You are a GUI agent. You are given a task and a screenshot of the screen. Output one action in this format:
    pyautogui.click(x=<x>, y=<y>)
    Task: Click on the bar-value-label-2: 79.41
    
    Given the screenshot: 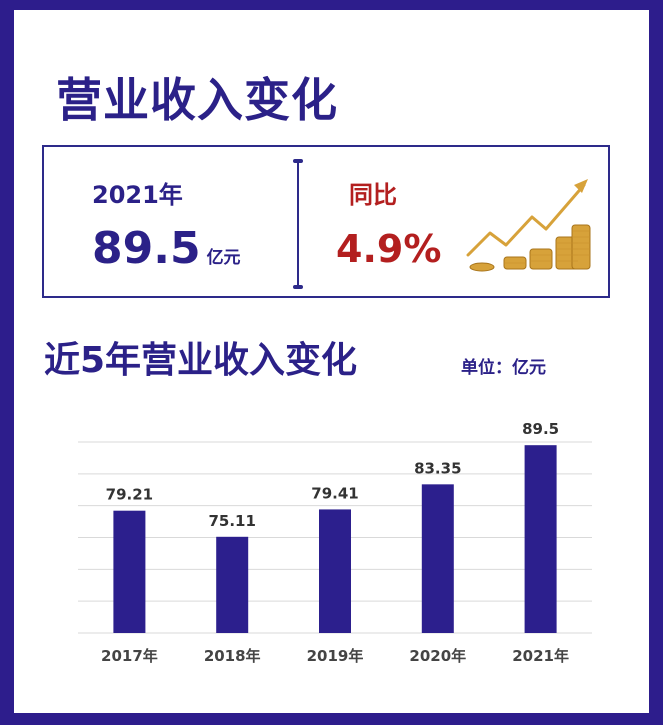 What is the action you would take?
    pyautogui.click(x=334, y=493)
    